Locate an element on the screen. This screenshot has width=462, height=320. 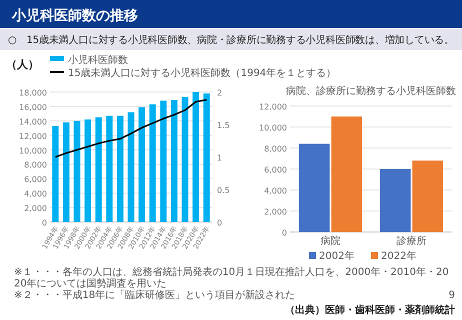
chart-title: 小児科医師数の推移 is located at coordinates (74, 16).